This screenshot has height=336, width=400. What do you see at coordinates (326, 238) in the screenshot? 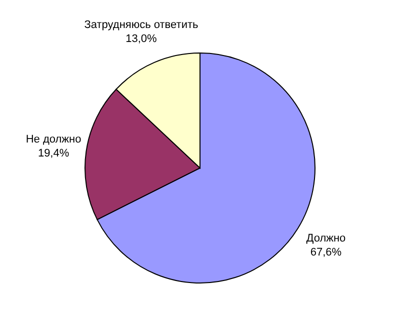
I see `slice-label: Должно` at bounding box center [326, 238].